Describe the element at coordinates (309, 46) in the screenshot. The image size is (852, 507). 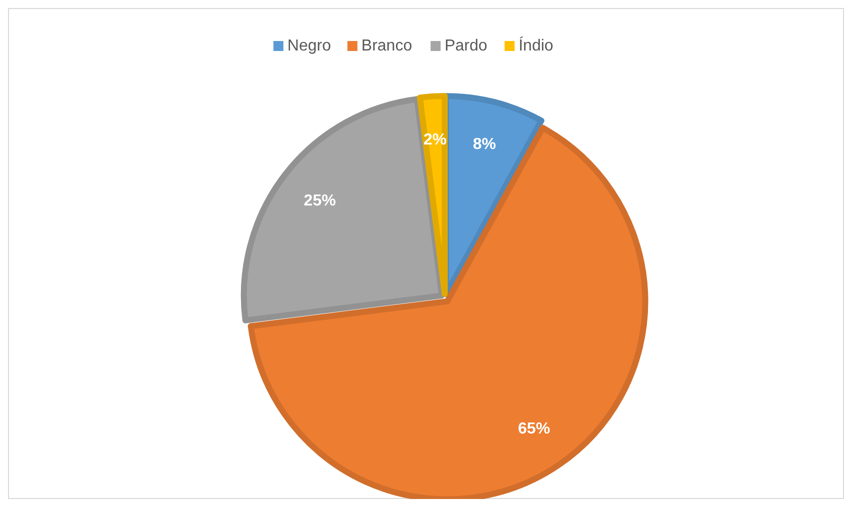
I see `legend-label: Negro` at that location.